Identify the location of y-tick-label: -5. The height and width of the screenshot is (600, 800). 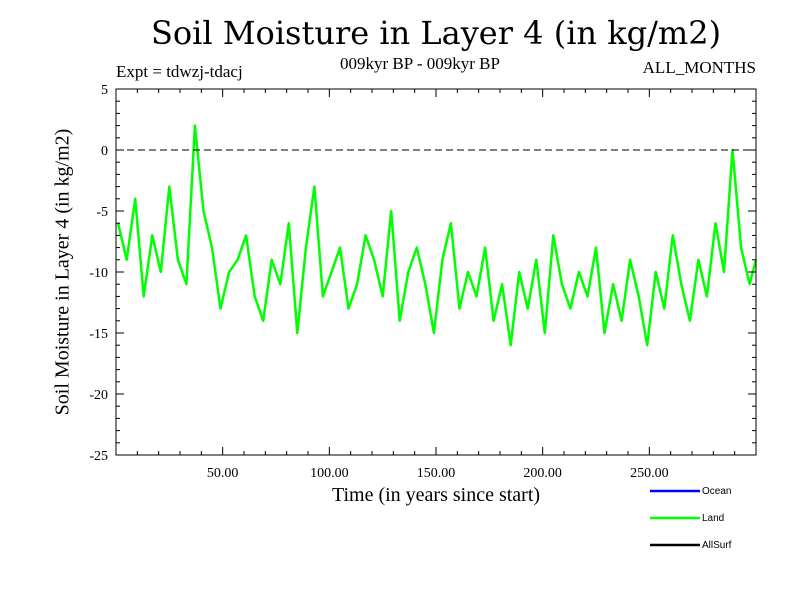
(102, 212).